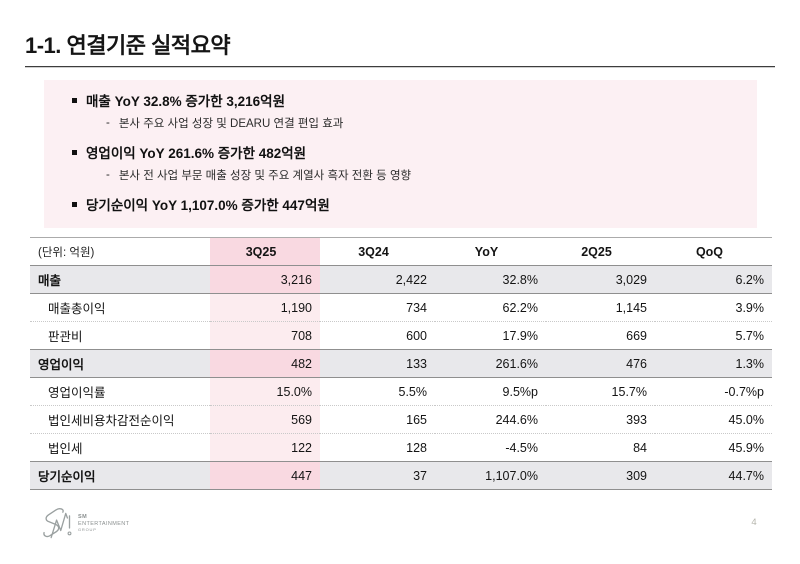 The image size is (800, 564). What do you see at coordinates (416, 335) in the screenshot?
I see `cell-value: 600` at bounding box center [416, 335].